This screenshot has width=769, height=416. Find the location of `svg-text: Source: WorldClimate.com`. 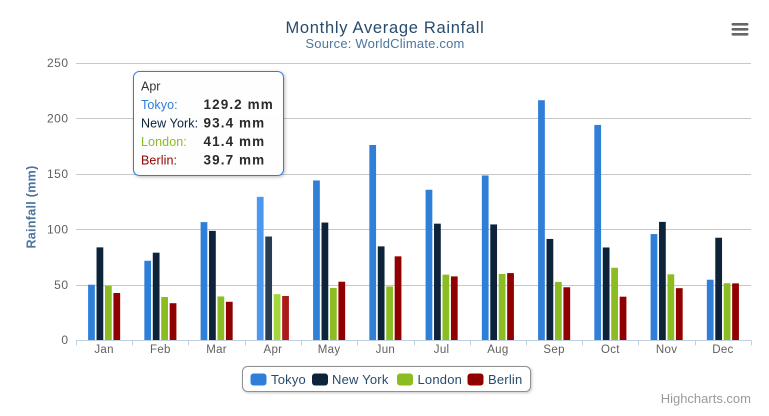

svg-text: Source: WorldClimate.com is located at coordinates (384, 43).